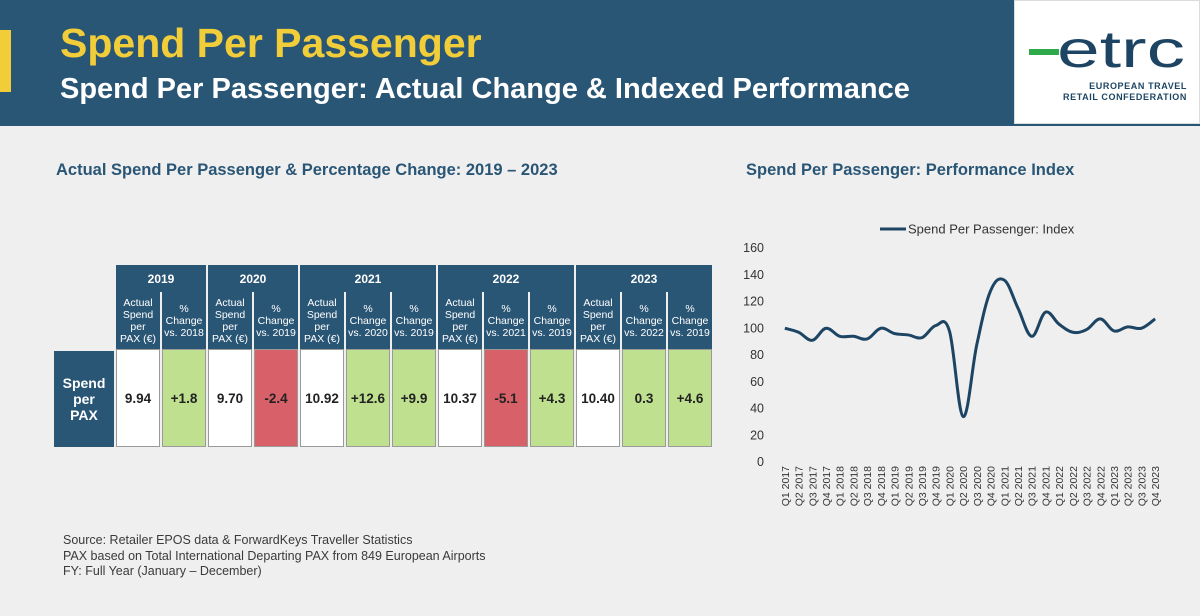  I want to click on x-tick-label: Q3 2018, so click(868, 486).